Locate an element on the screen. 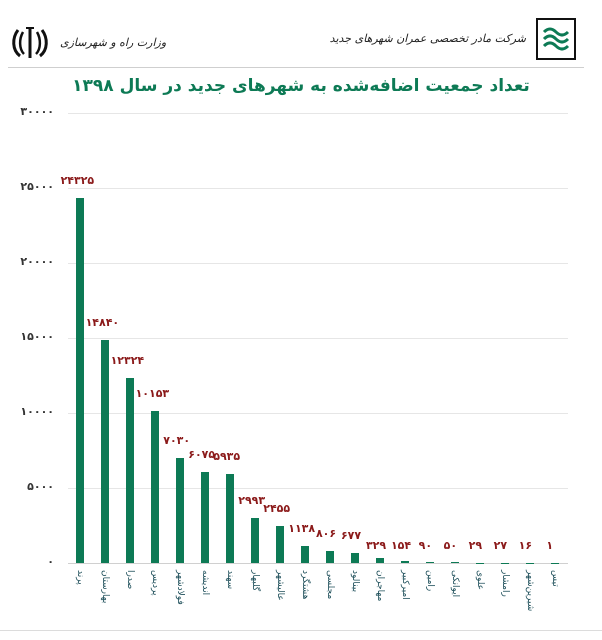  x-category-label: مهاجران is located at coordinates (380, 586).